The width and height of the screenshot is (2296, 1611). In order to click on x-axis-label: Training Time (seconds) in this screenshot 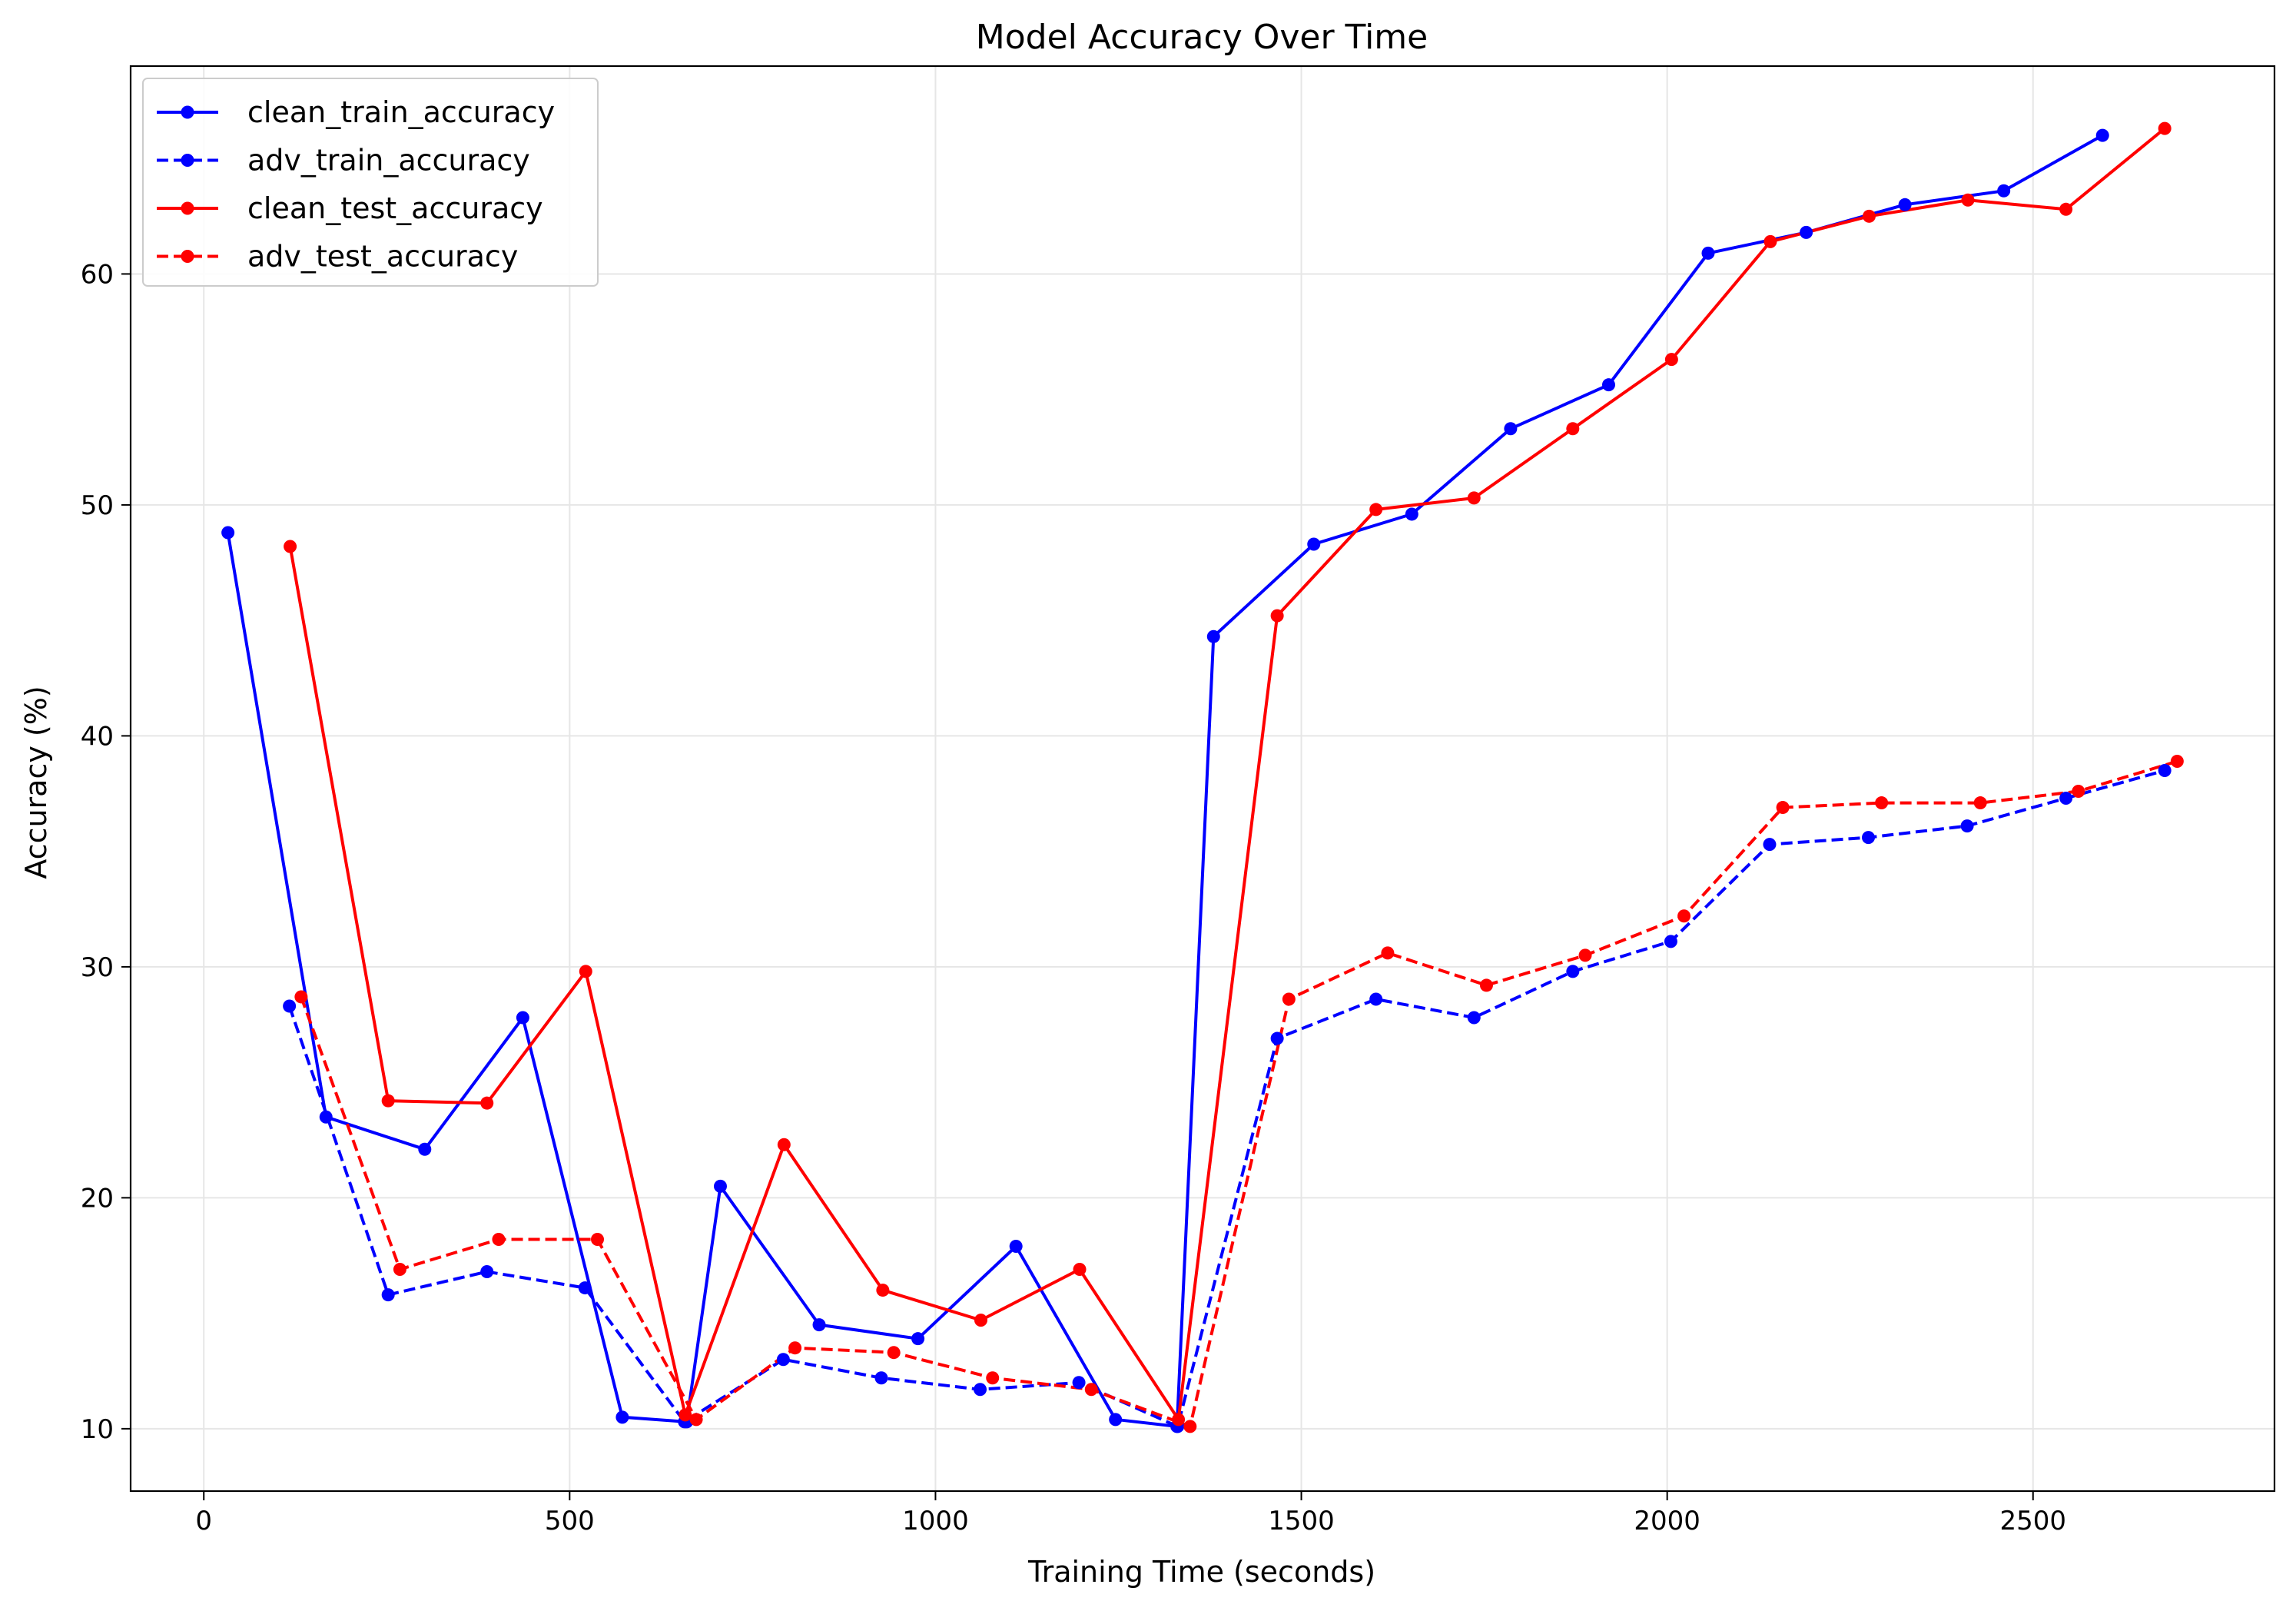, I will do `click(1201, 1572)`.